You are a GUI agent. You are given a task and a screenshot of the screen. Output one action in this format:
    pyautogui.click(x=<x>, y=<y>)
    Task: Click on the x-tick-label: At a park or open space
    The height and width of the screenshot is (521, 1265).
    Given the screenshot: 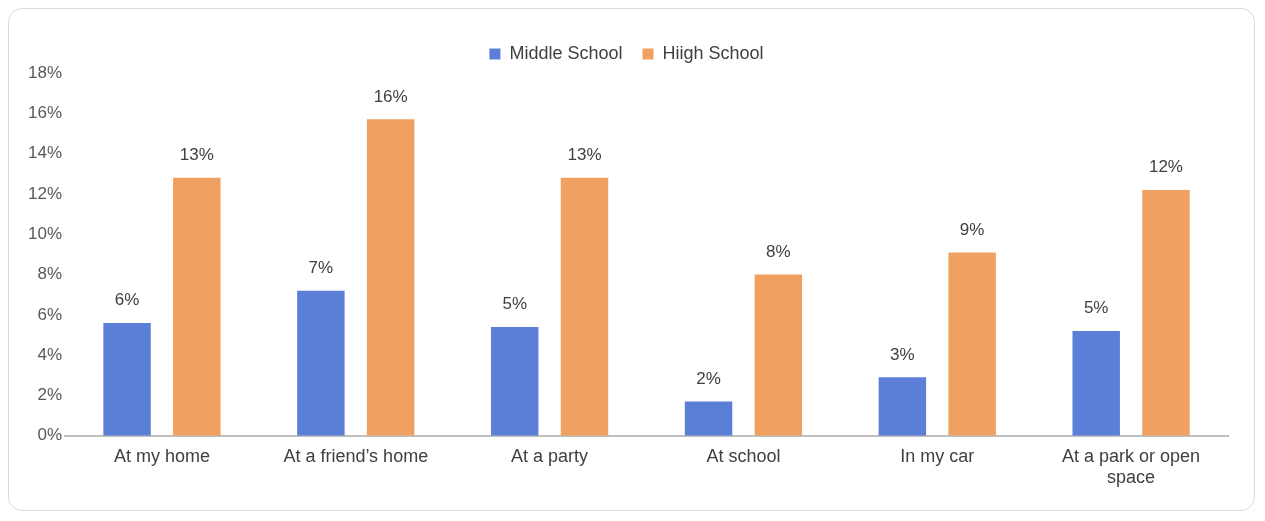 What is the action you would take?
    pyautogui.click(x=1131, y=466)
    